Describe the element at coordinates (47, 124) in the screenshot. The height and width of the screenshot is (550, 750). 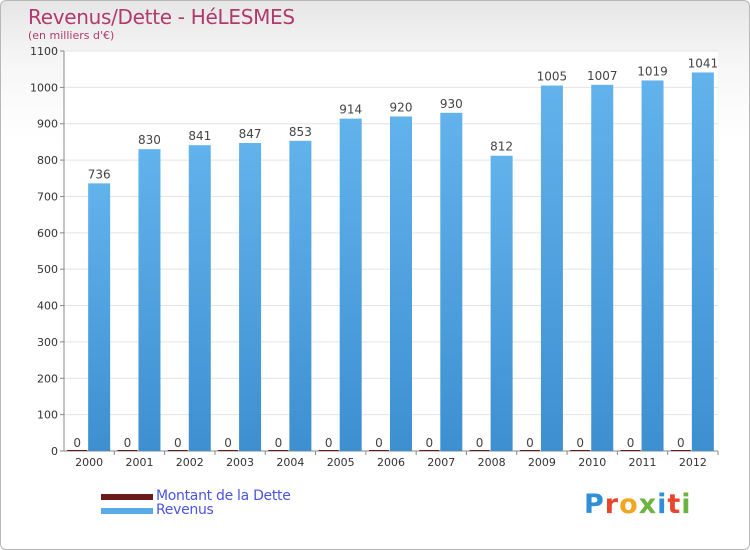
I see `y-tick-label: 900` at that location.